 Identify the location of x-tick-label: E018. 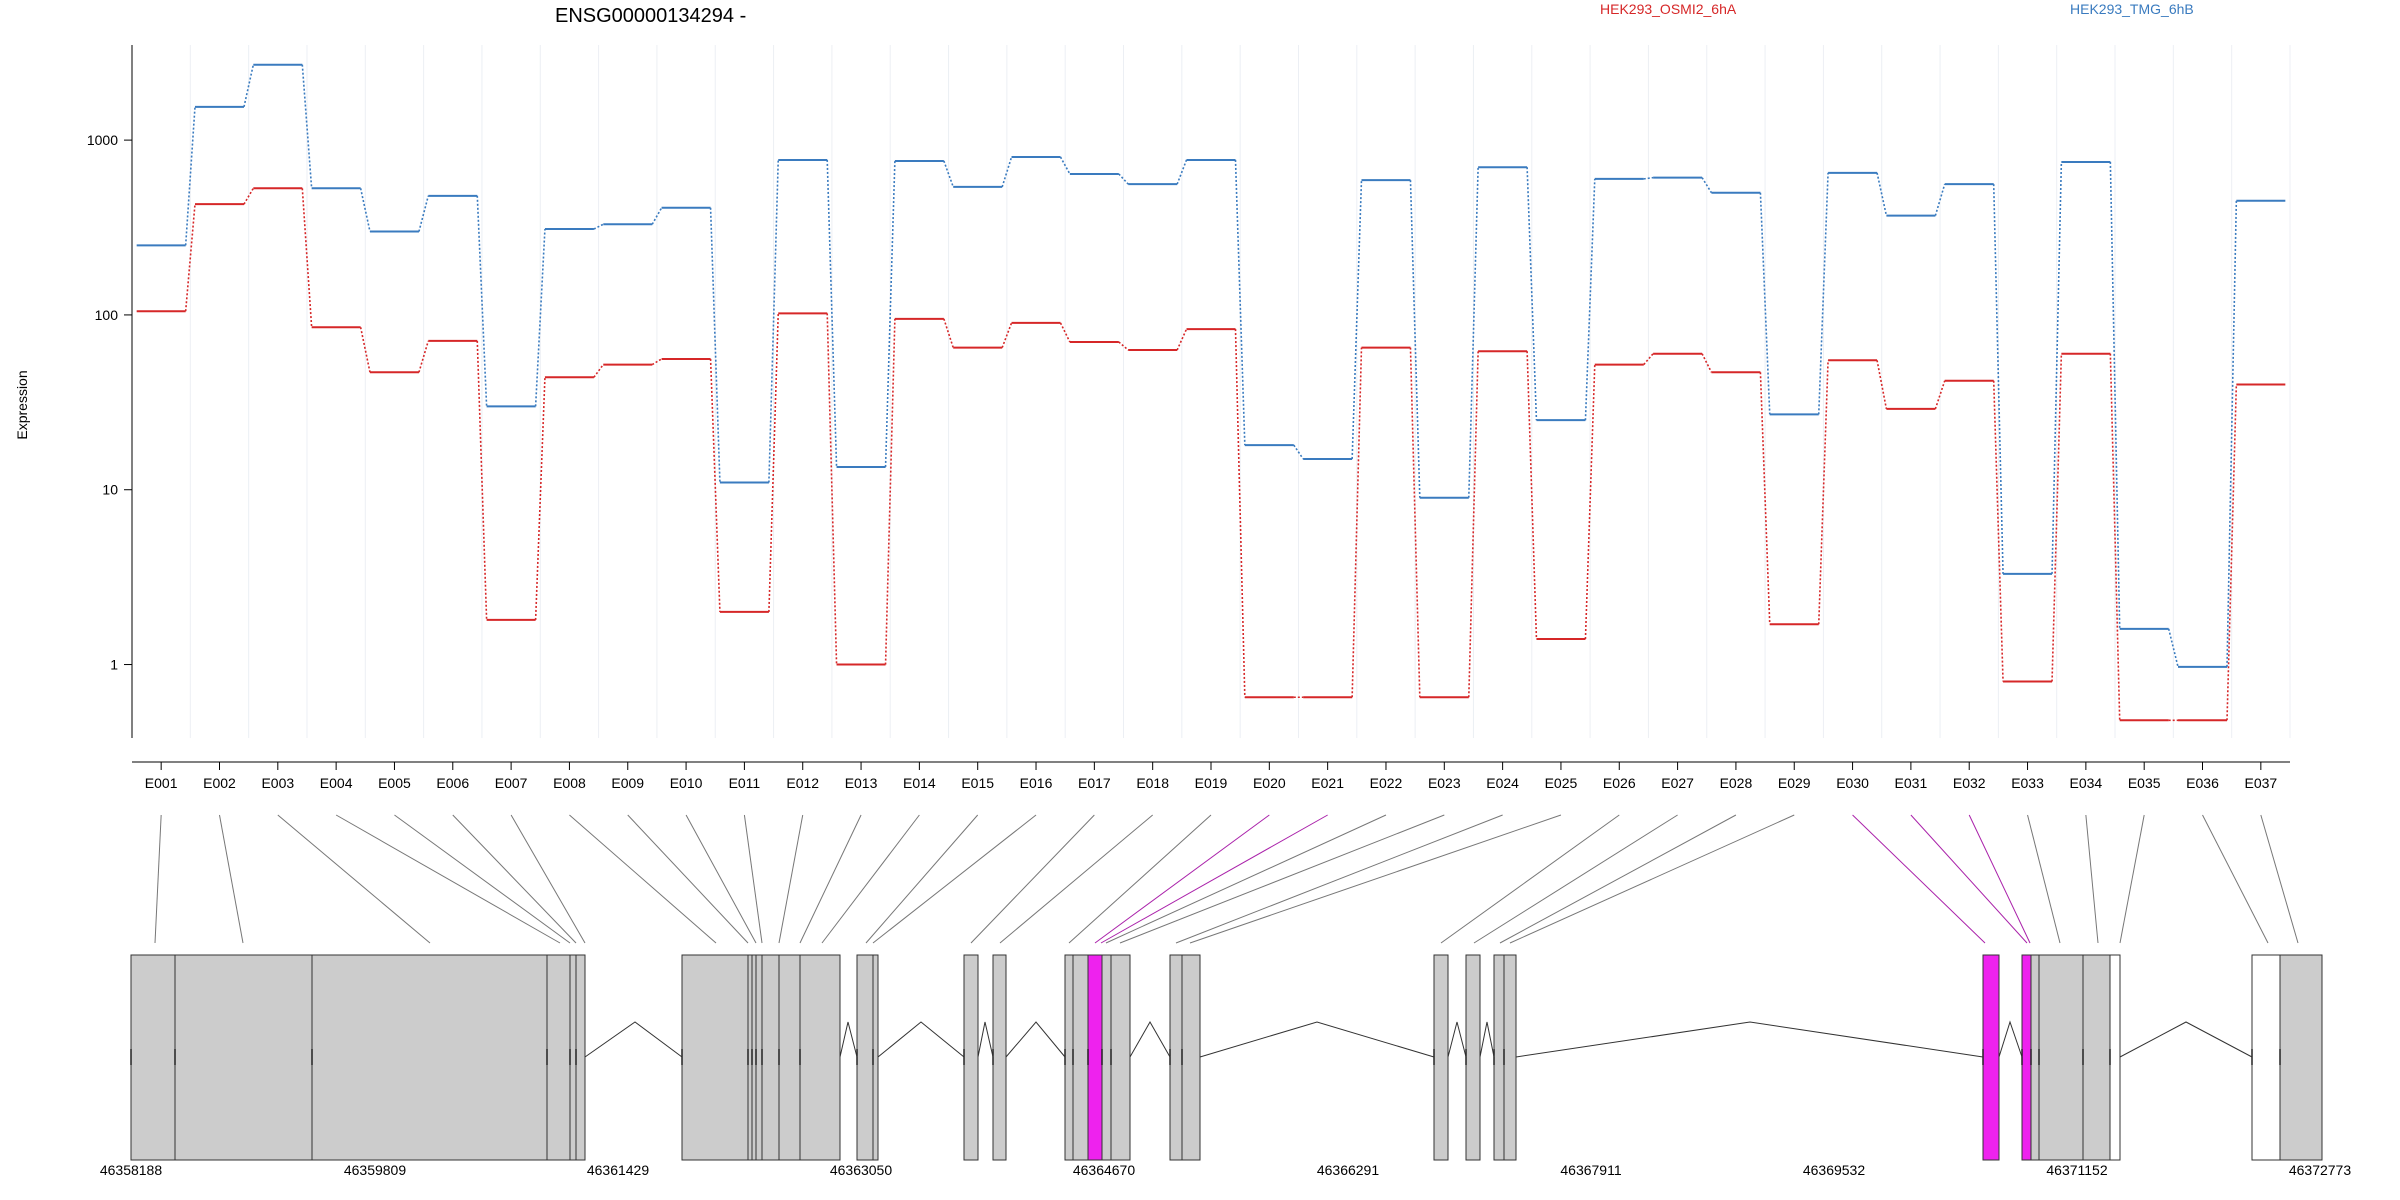
(1152, 783).